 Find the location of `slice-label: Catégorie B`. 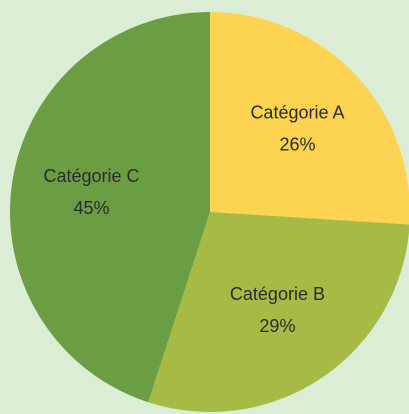

slice-label: Catégorie B is located at coordinates (277, 294).